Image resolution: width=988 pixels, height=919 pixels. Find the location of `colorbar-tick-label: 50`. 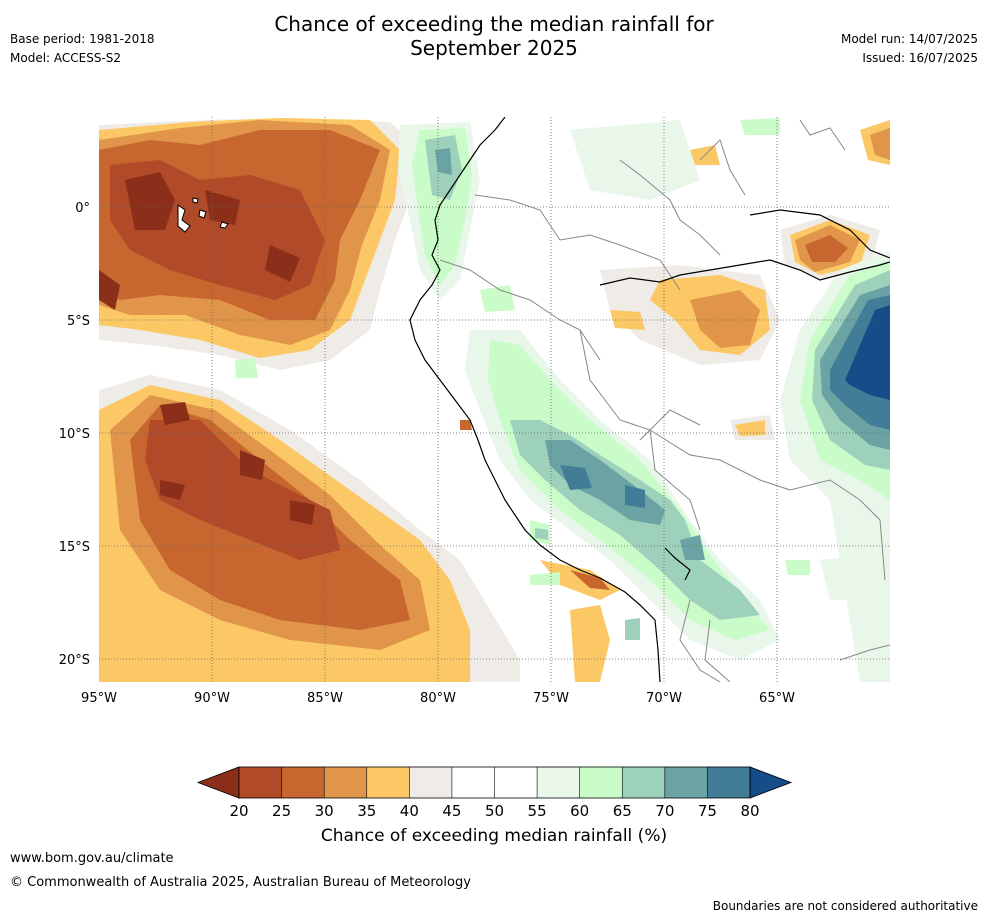

colorbar-tick-label: 50 is located at coordinates (494, 811).